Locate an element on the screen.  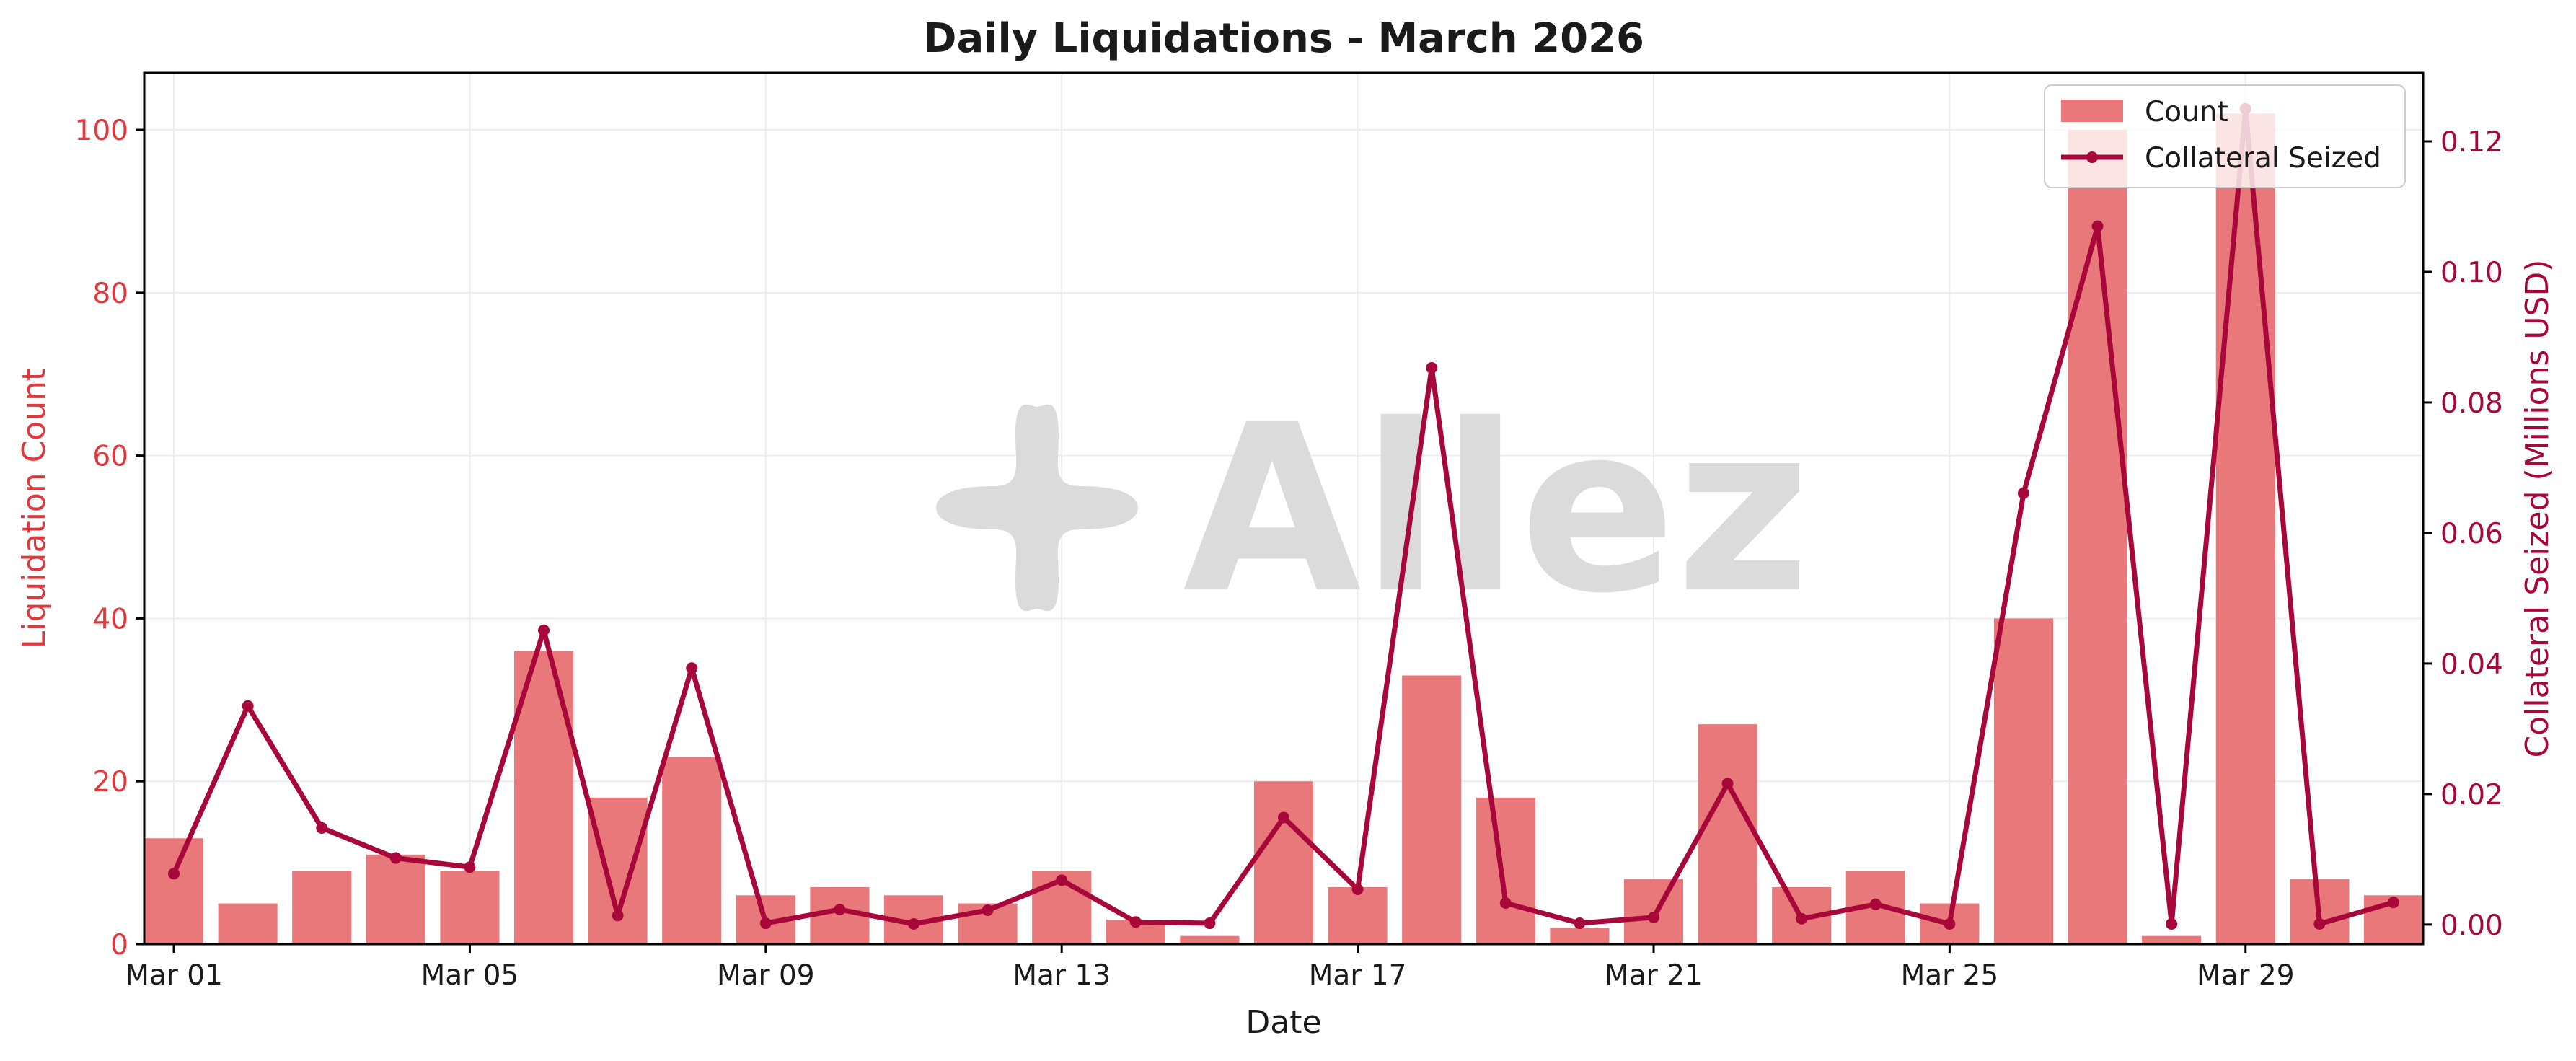
y-tick-label-right: 0.12 is located at coordinates (2471, 142).